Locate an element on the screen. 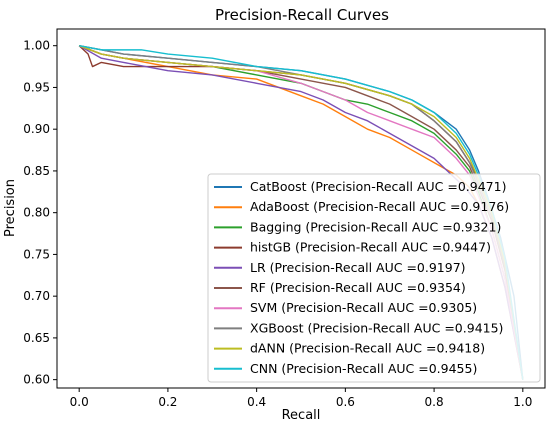  x-tick-label: 0.0 is located at coordinates (79, 402).